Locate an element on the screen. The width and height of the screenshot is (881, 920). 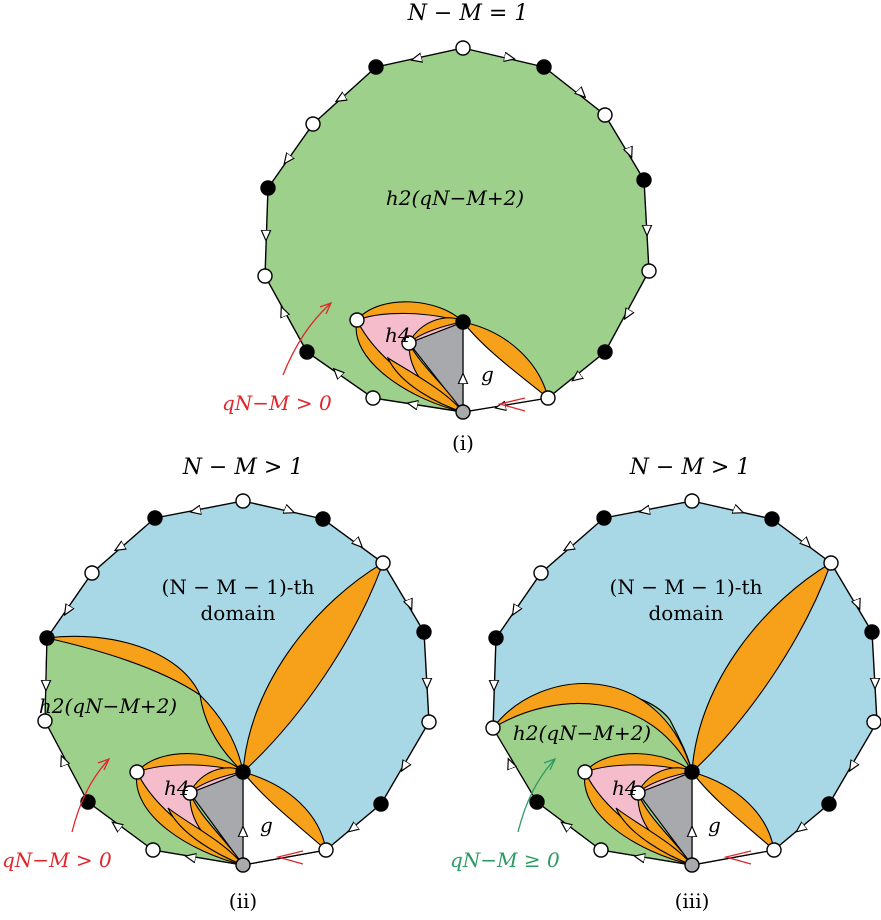
panel-i-annotation-arrowhead is located at coordinates (326, 308).